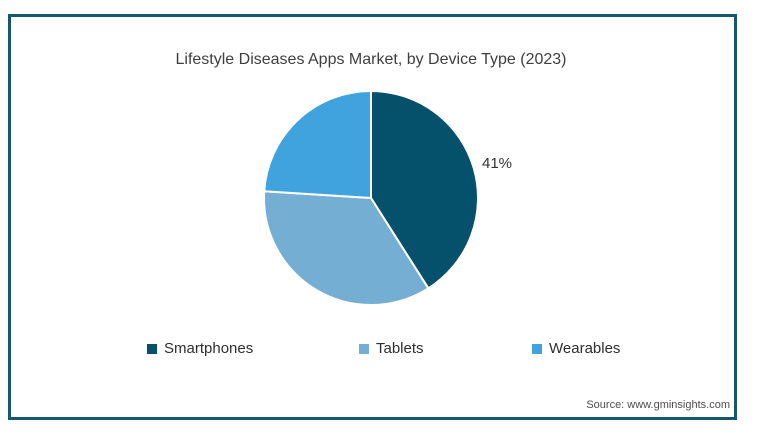 The height and width of the screenshot is (441, 760). Describe the element at coordinates (209, 348) in the screenshot. I see `legend-label-smartphones: Smartphones` at that location.